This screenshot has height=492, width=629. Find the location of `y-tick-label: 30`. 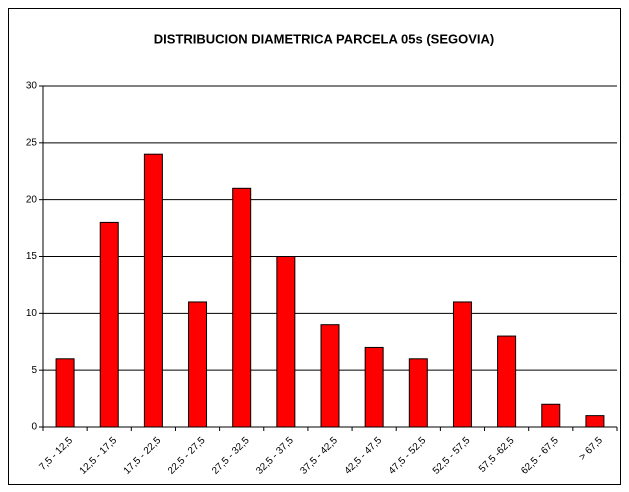

y-tick-label: 30 is located at coordinates (32, 86).